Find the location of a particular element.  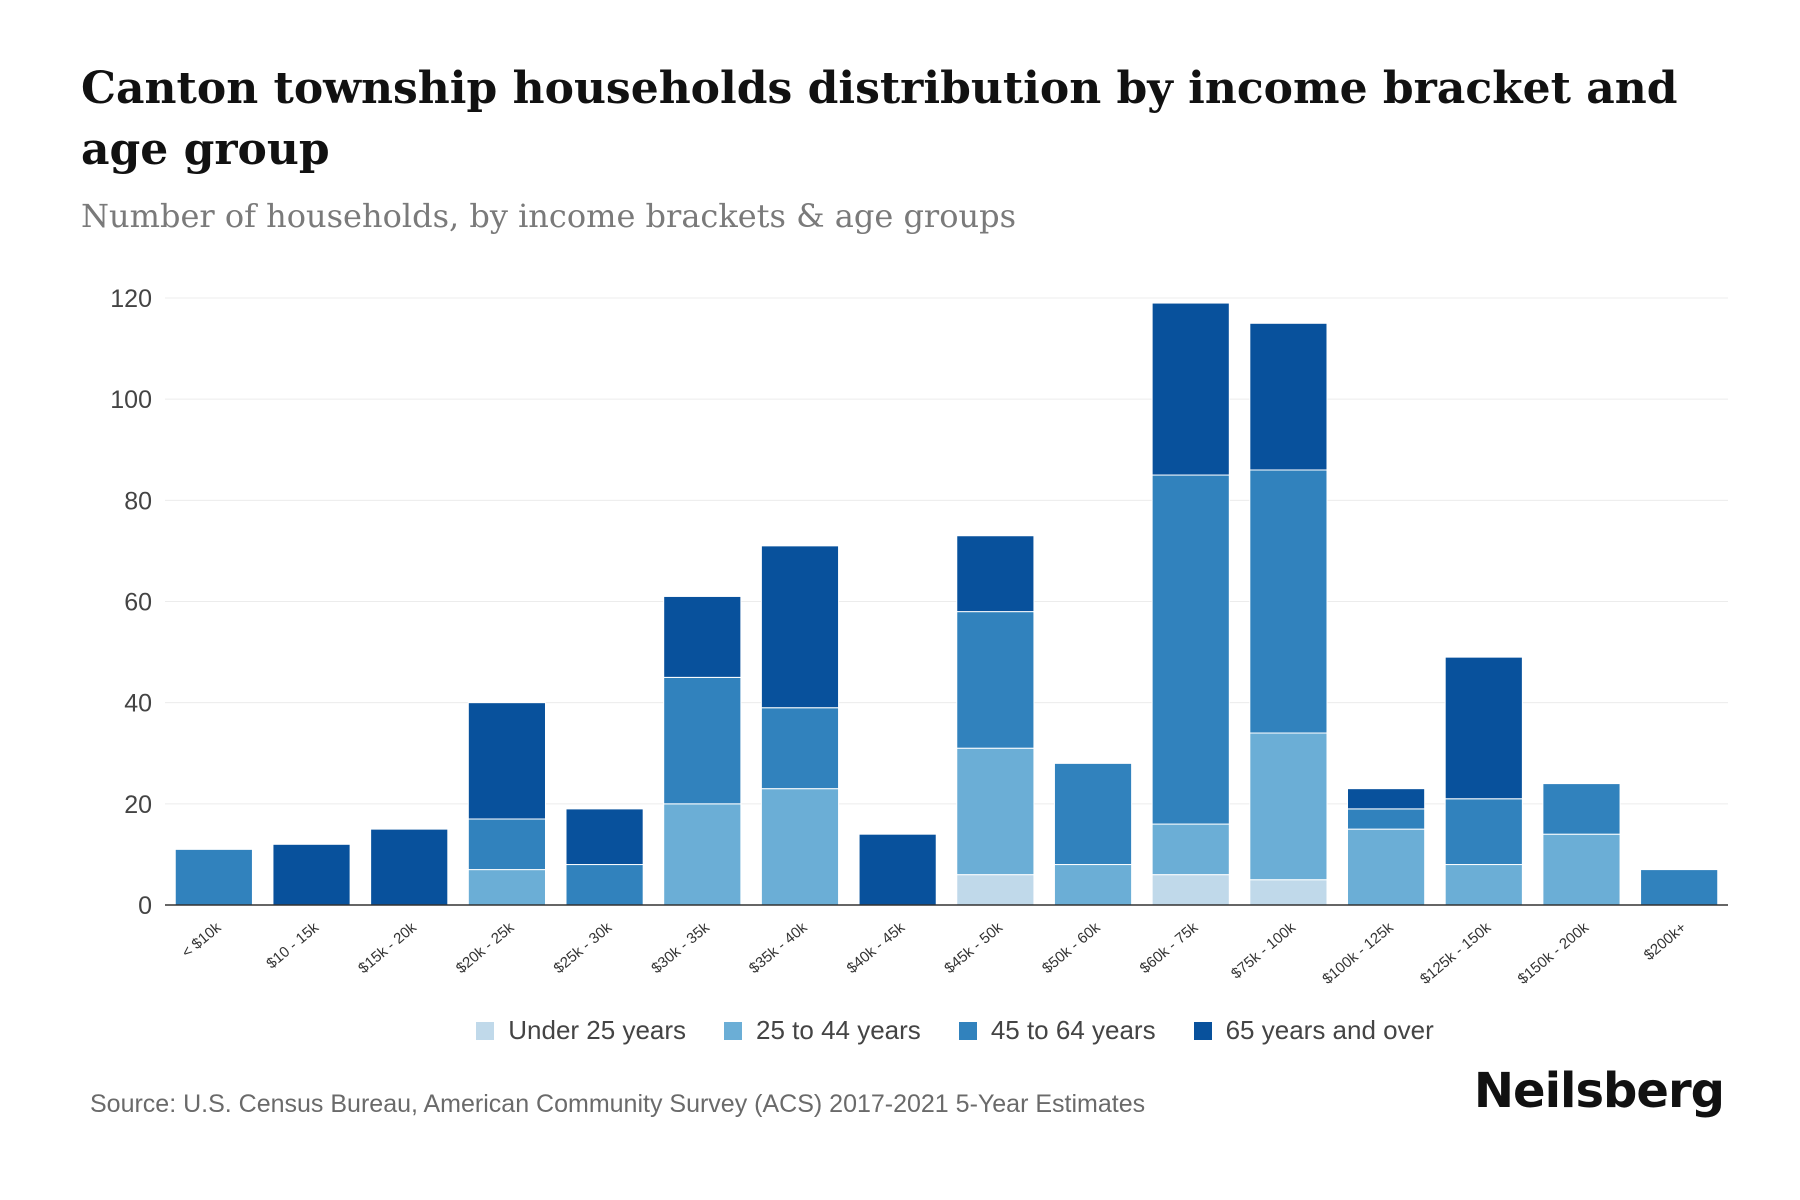

legend-item: 25 to 44 years is located at coordinates (822, 1030).